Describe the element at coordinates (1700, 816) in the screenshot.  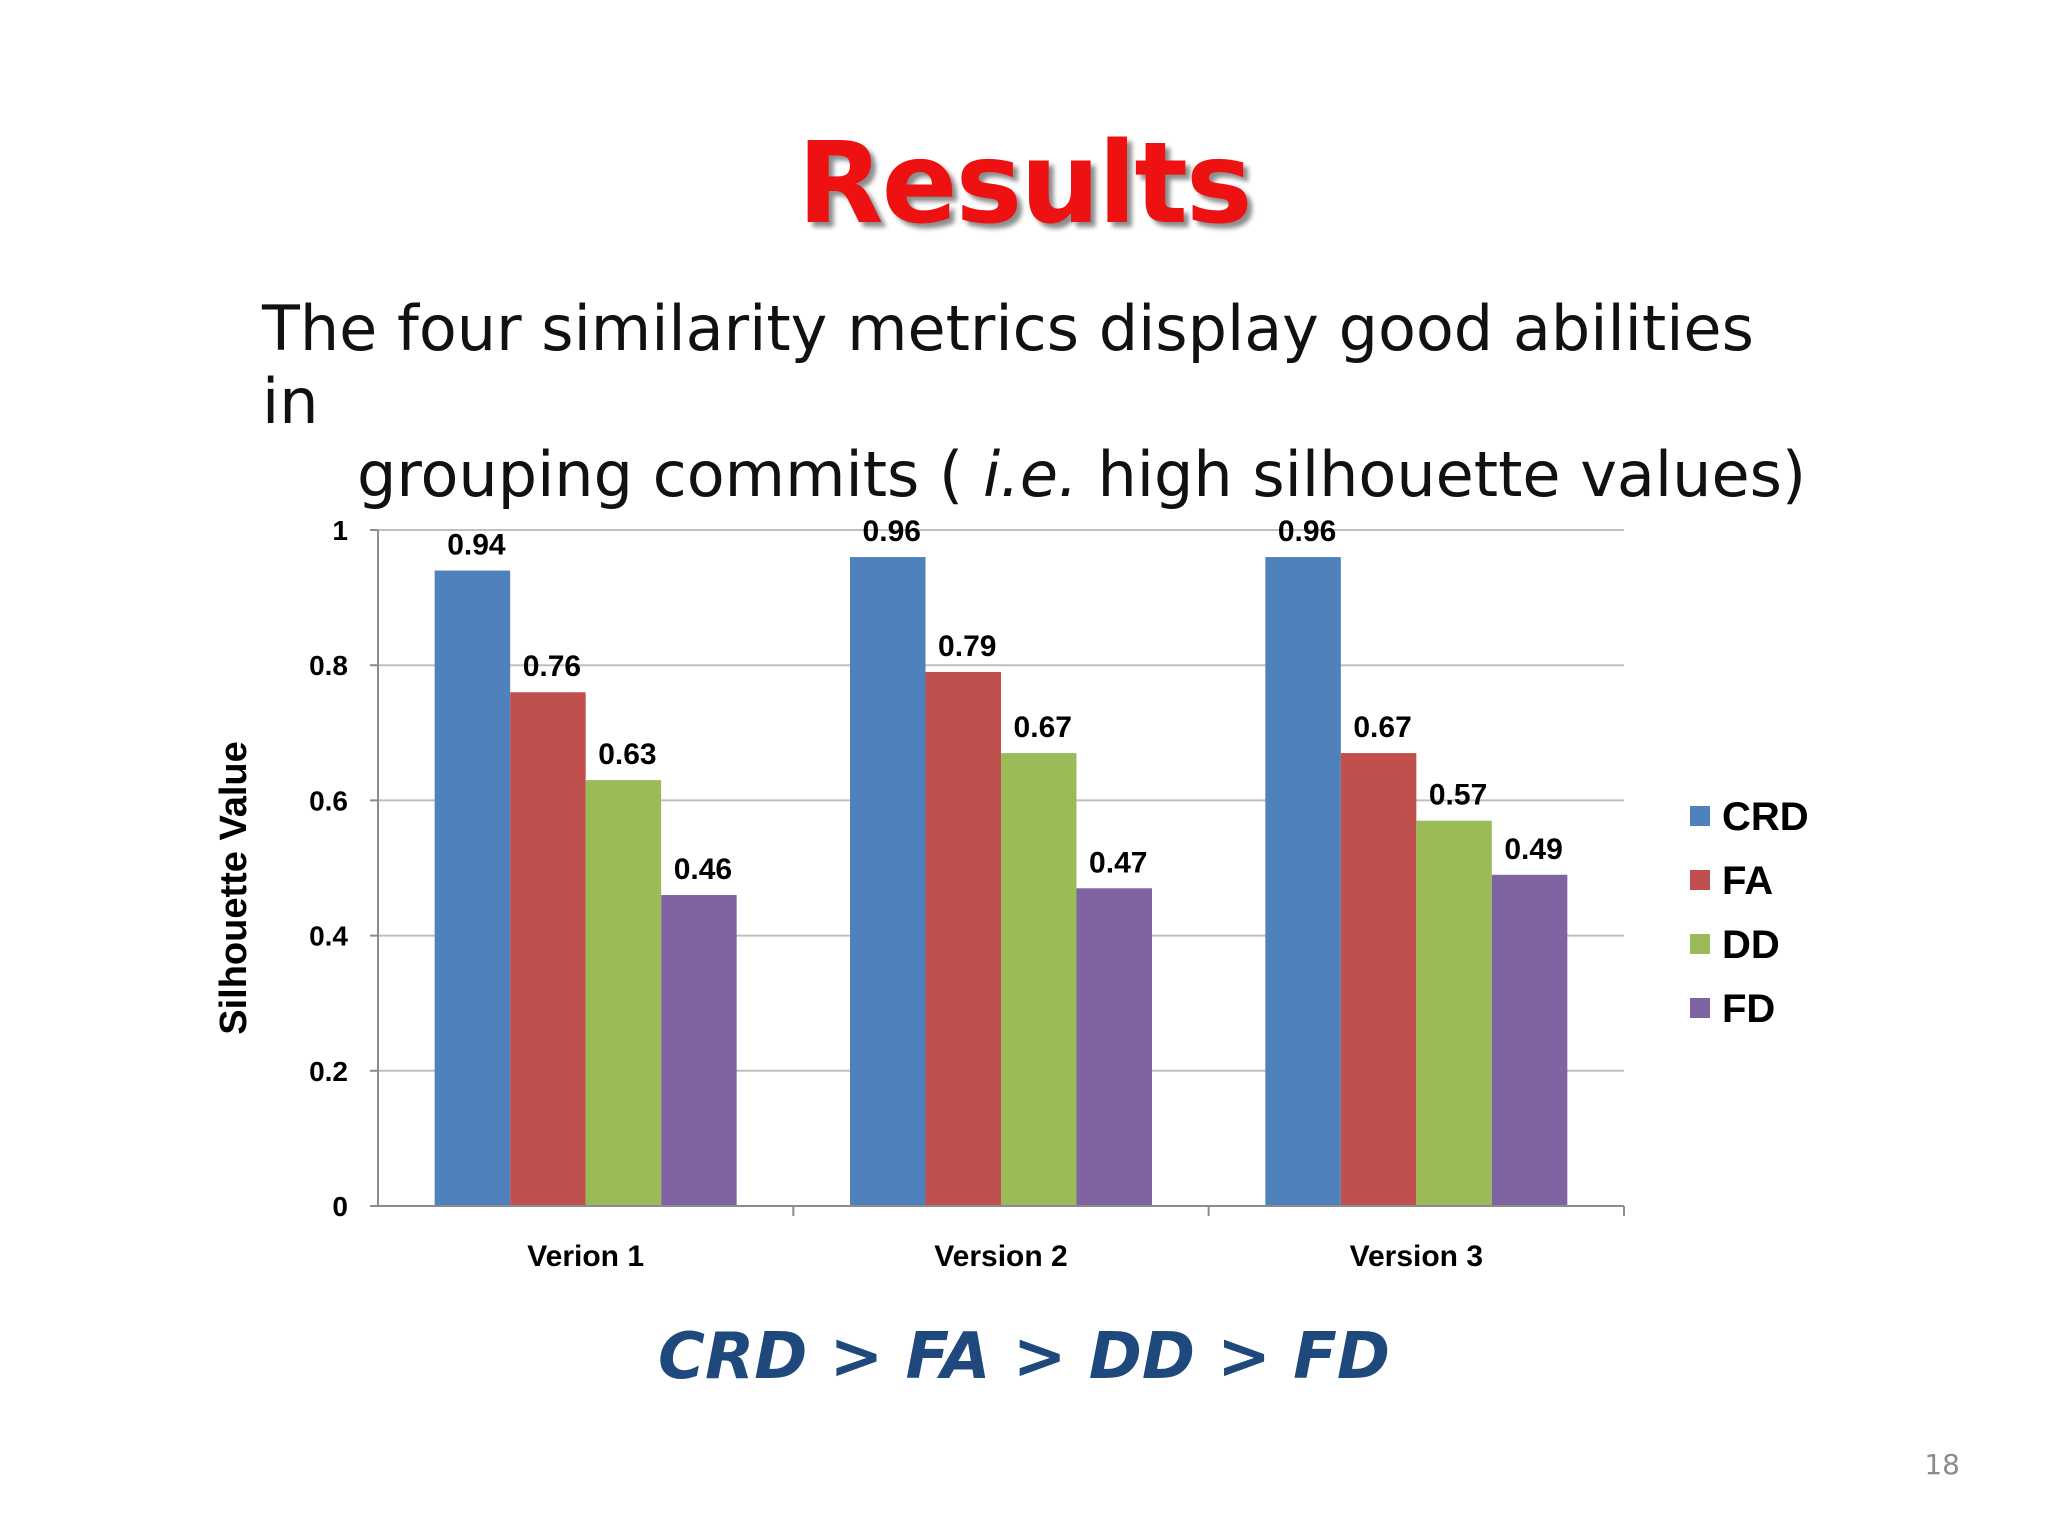
I see `legend-swatch-crd` at that location.